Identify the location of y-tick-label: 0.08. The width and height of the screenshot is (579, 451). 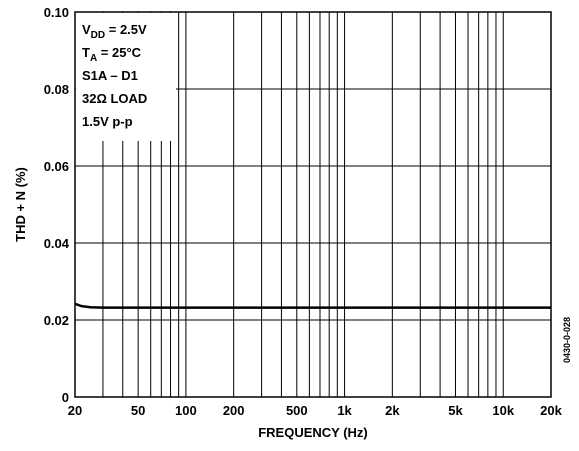
(56, 89).